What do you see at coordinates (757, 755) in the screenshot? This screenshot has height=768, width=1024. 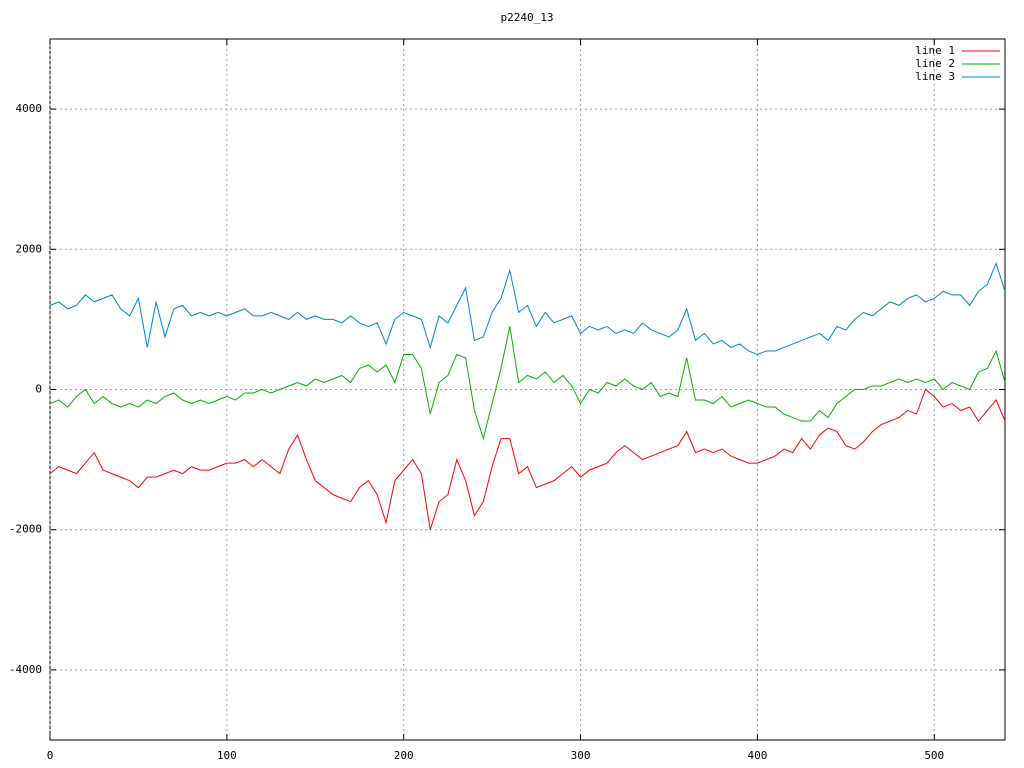 I see `x-tick-label: 400` at bounding box center [757, 755].